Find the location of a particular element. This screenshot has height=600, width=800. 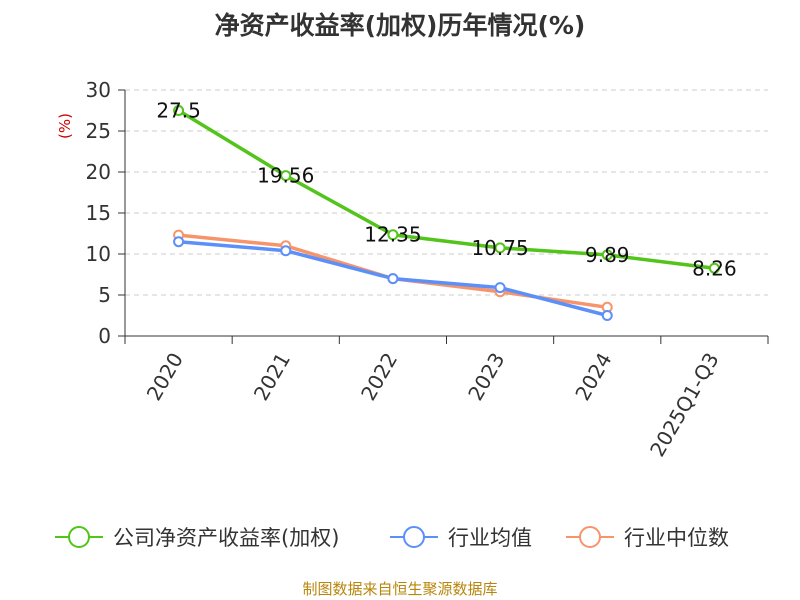

x-tick-label: 2020 is located at coordinates (165, 377).